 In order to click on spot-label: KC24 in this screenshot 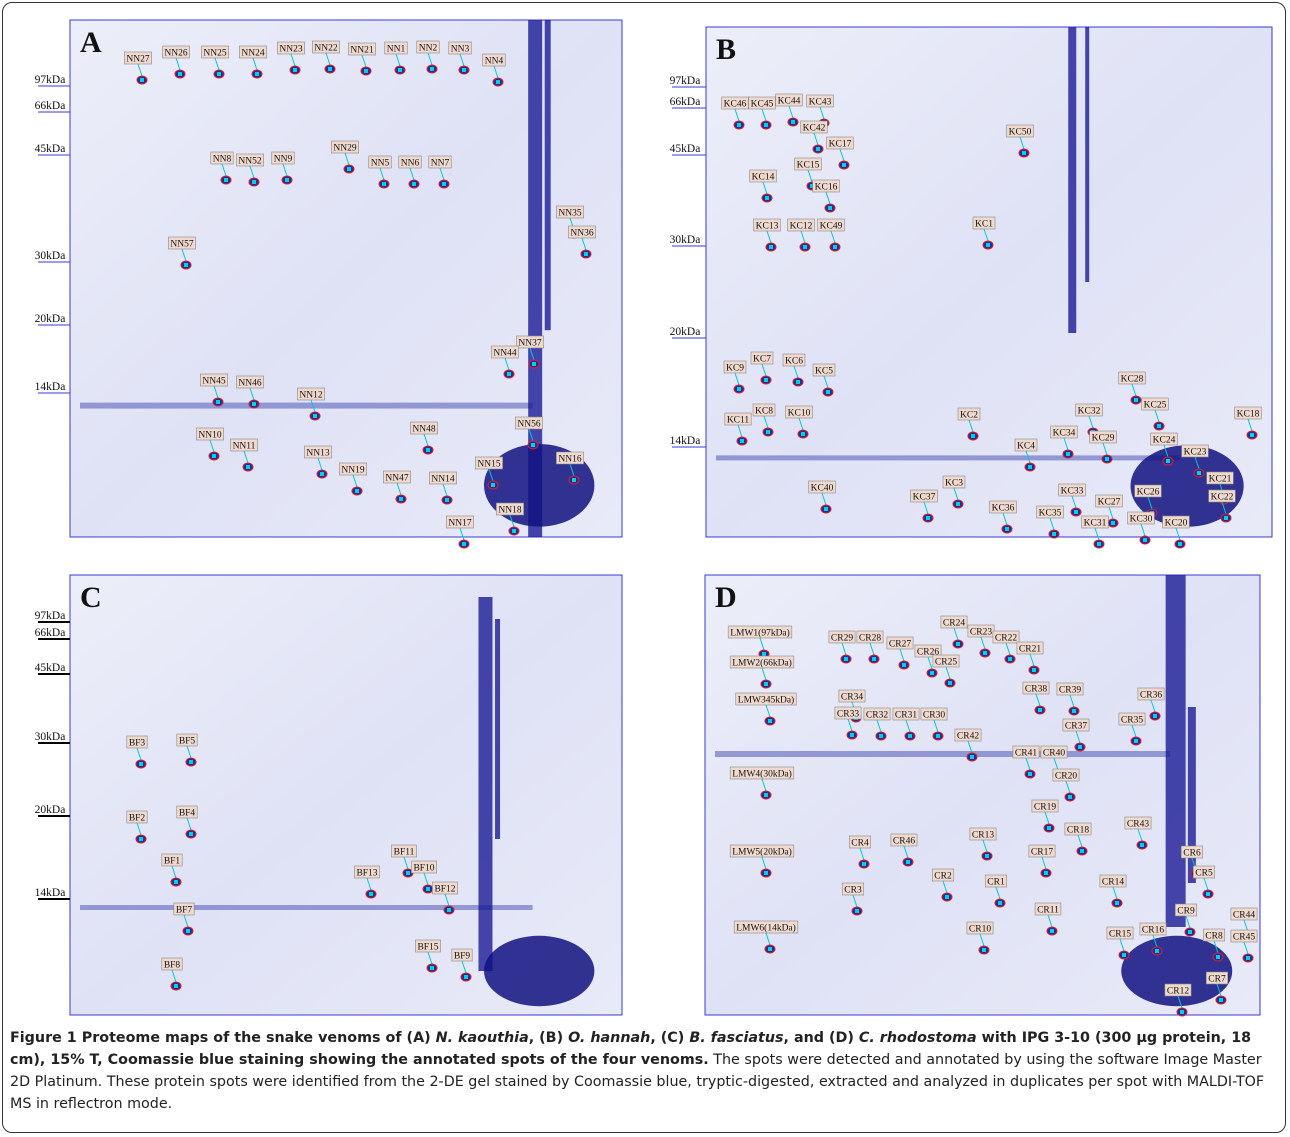, I will do `click(1164, 441)`.